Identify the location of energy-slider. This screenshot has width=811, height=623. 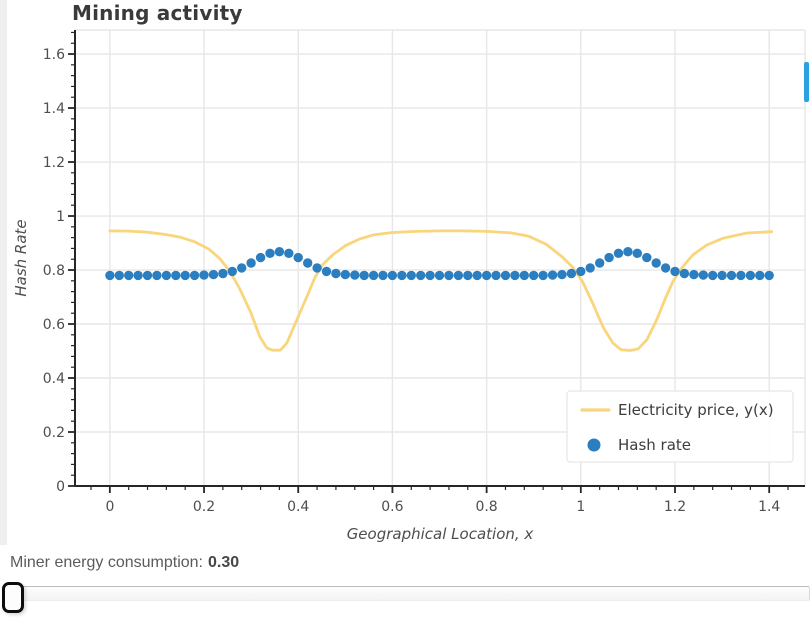
(405, 598).